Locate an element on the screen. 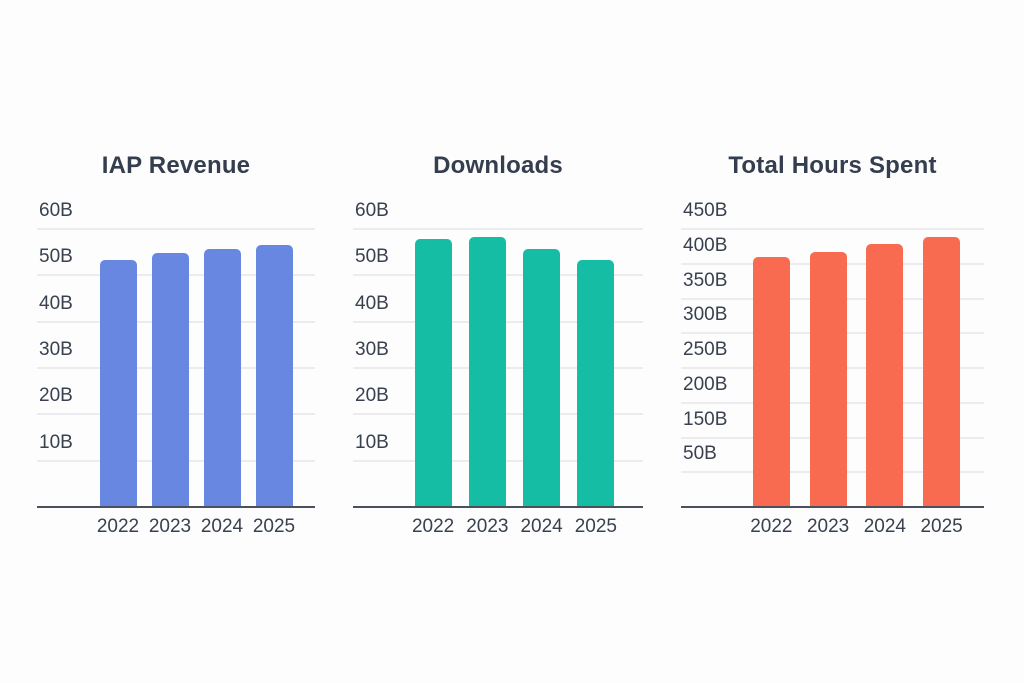 The image size is (1024, 683). plot-area: 450B 400B 350B 300B 250B 200B 150B 50B is located at coordinates (832, 354).